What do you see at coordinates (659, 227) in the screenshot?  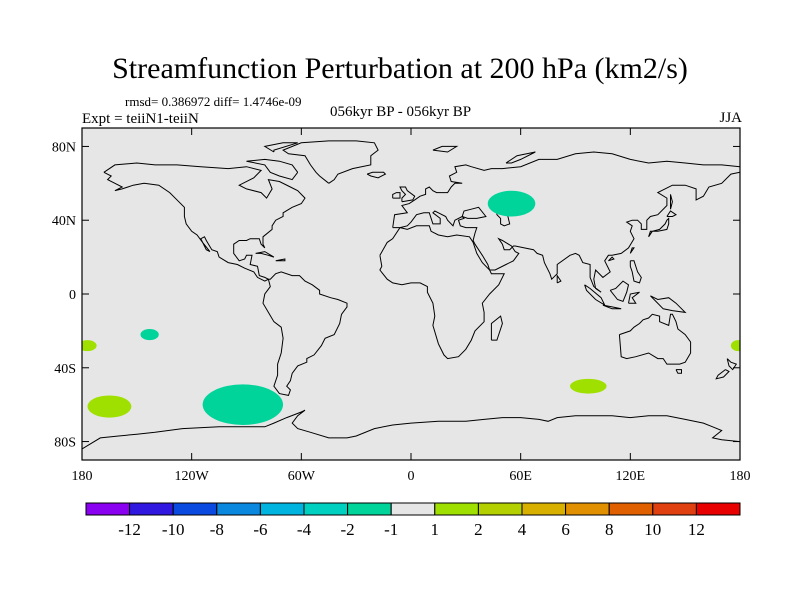 I see `coastline-japan` at bounding box center [659, 227].